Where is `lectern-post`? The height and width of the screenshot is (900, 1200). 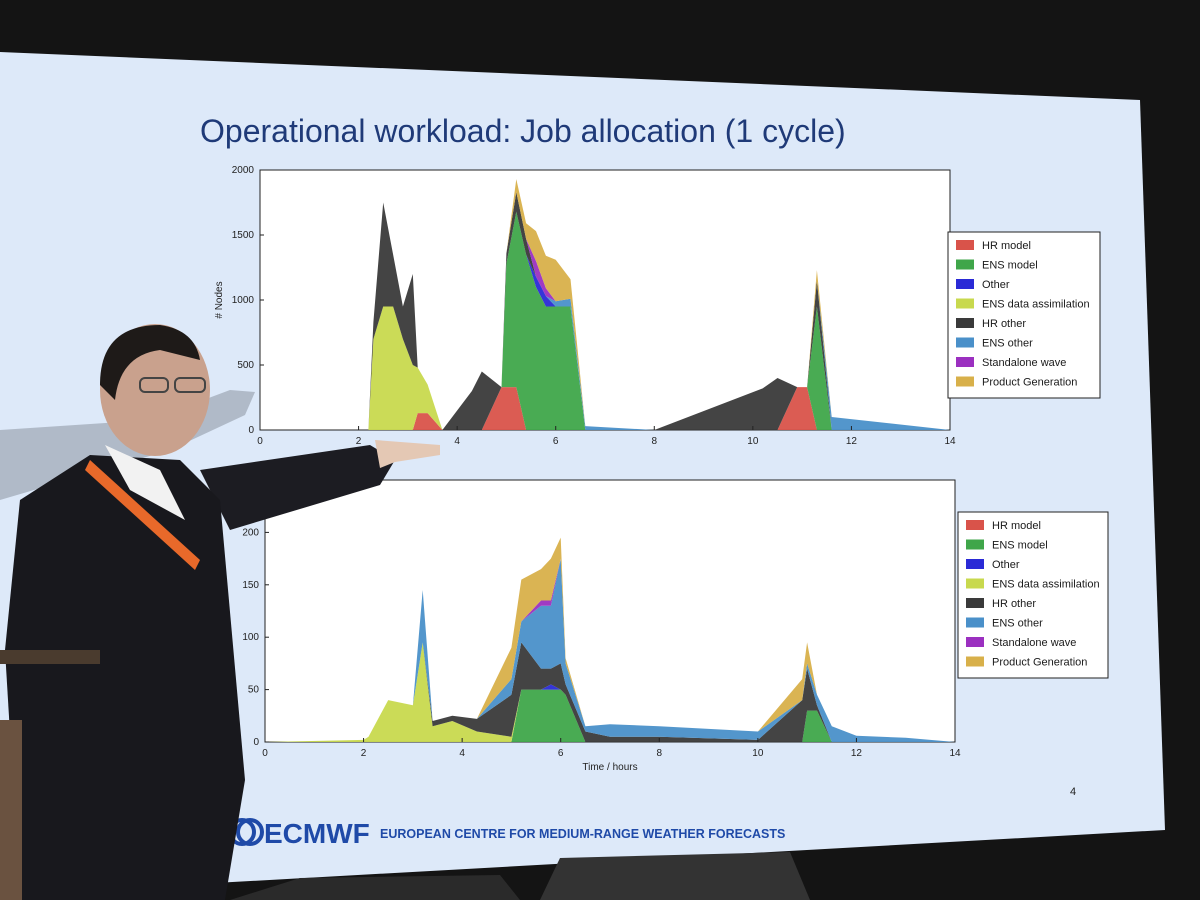
lectern-post is located at coordinates (11, 810).